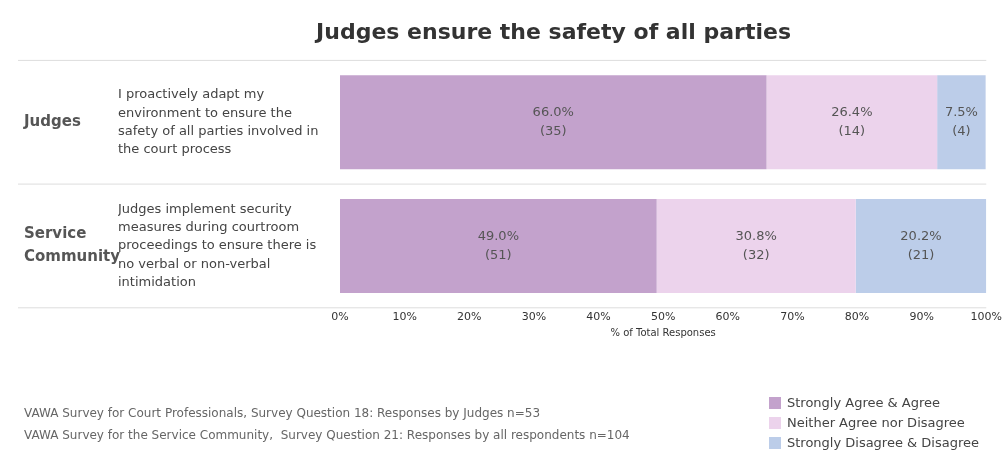 The height and width of the screenshot is (463, 1005). I want to click on x-tick-label: 20%, so click(469, 317).